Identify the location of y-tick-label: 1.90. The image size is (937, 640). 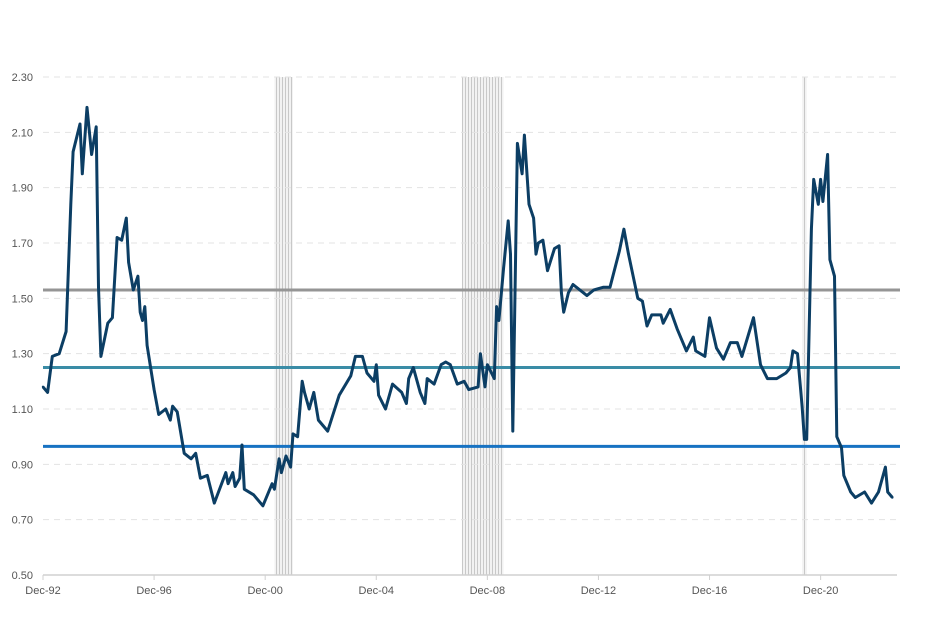
(22, 189).